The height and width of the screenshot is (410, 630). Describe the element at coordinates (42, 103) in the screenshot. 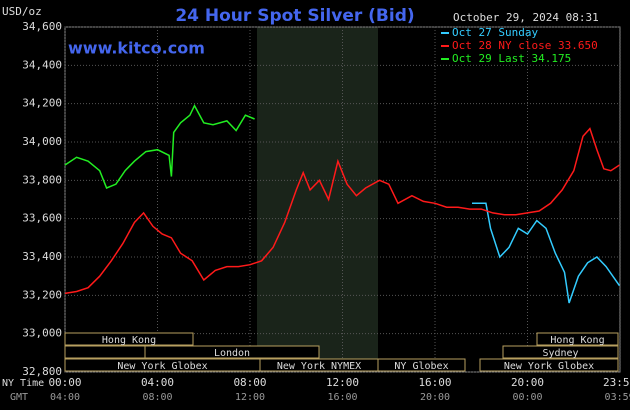

I see `y-tick-label: 34,200` at that location.